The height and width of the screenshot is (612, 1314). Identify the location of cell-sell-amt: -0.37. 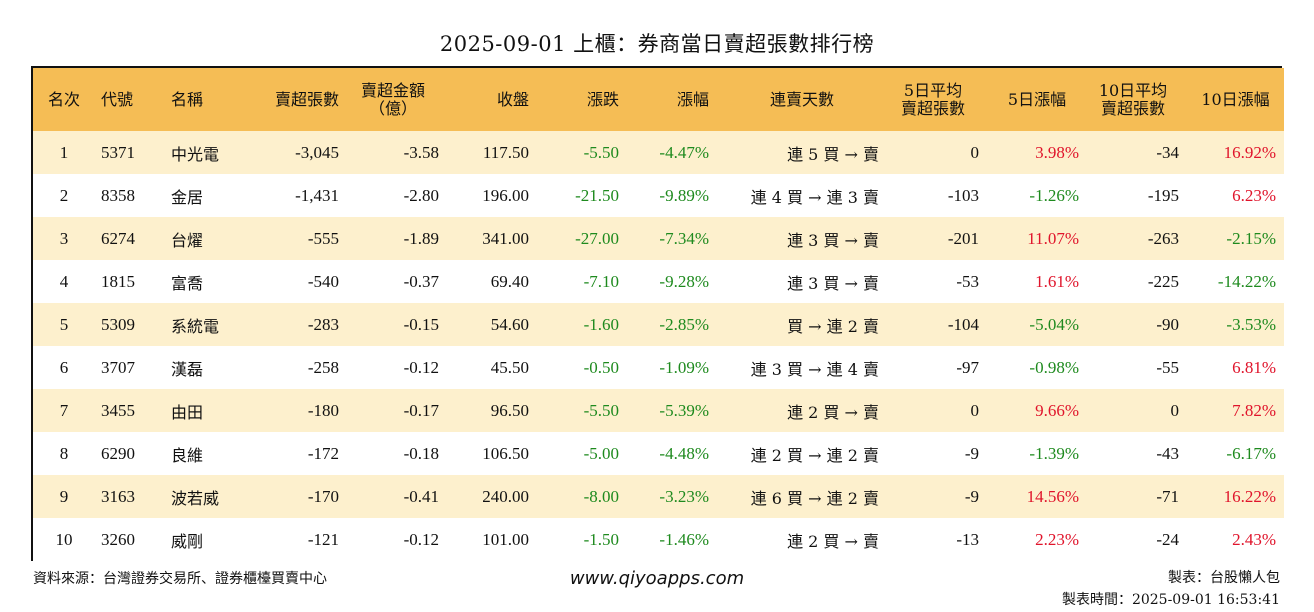
(421, 281).